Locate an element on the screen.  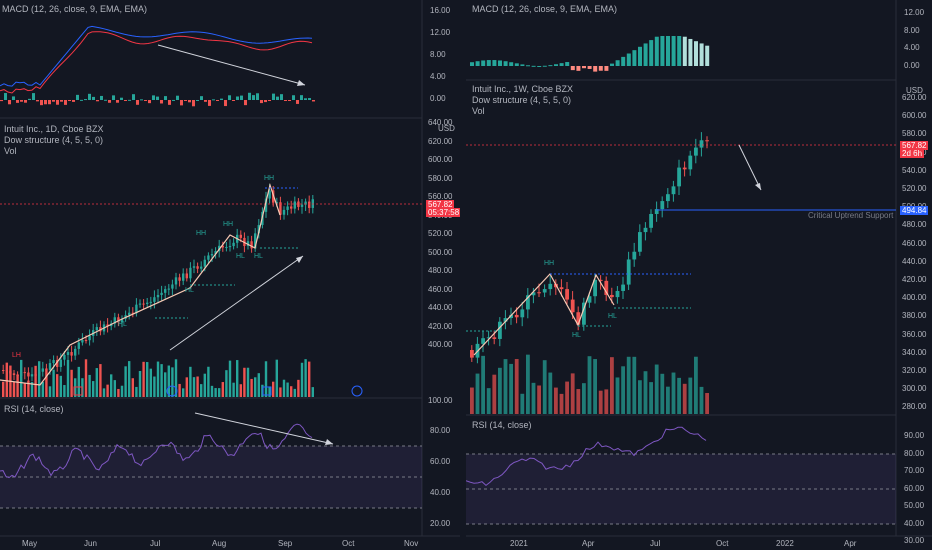
axis-tick-label: 30.00 is located at coordinates (914, 540).